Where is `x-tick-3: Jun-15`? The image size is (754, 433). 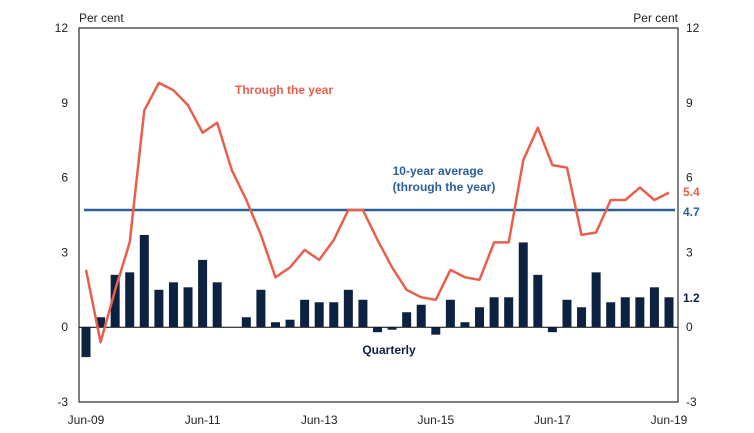
x-tick-3: Jun-15 is located at coordinates (435, 420).